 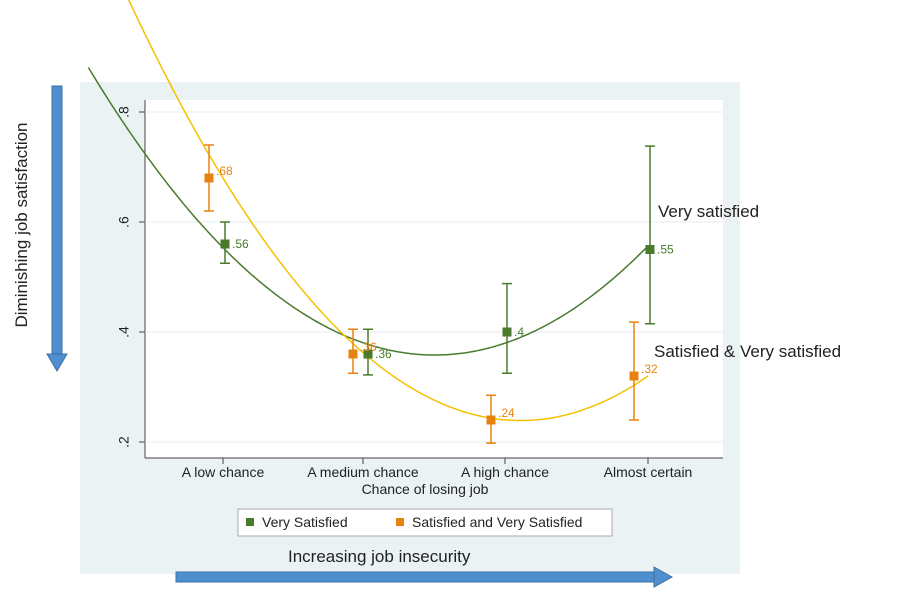 What do you see at coordinates (383, 354) in the screenshot?
I see `value-label-very-satisfied-1: .36` at bounding box center [383, 354].